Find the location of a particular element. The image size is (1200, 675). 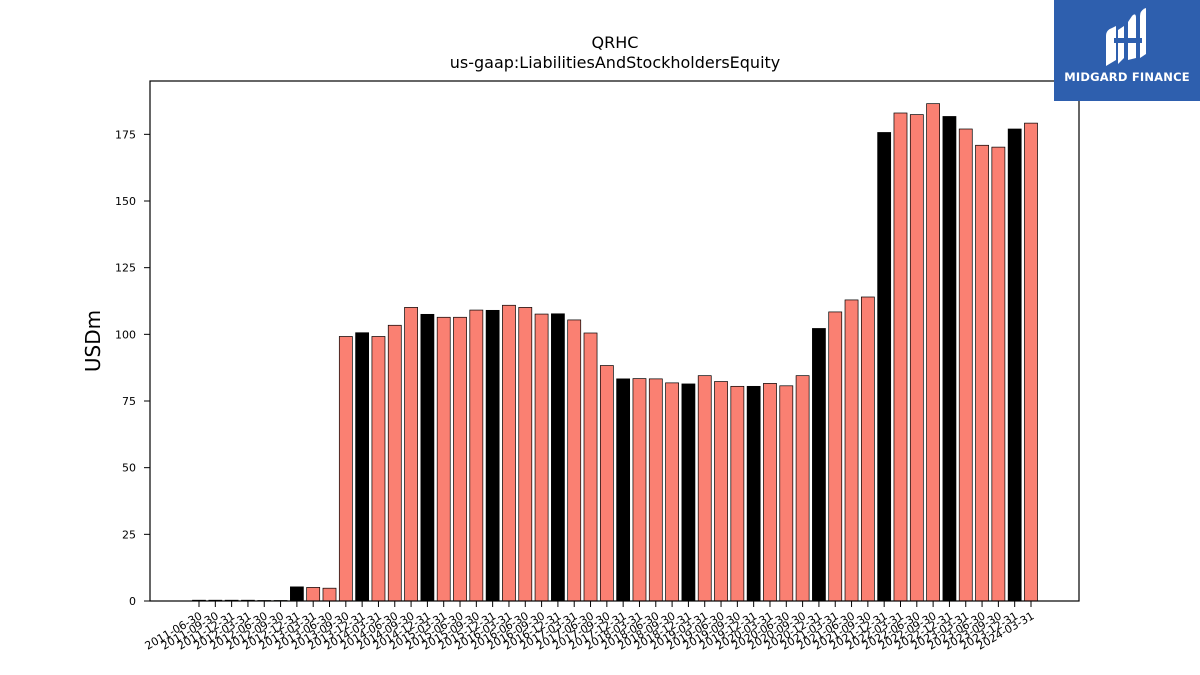

y-axis-label: USDm is located at coordinates (93, 341).